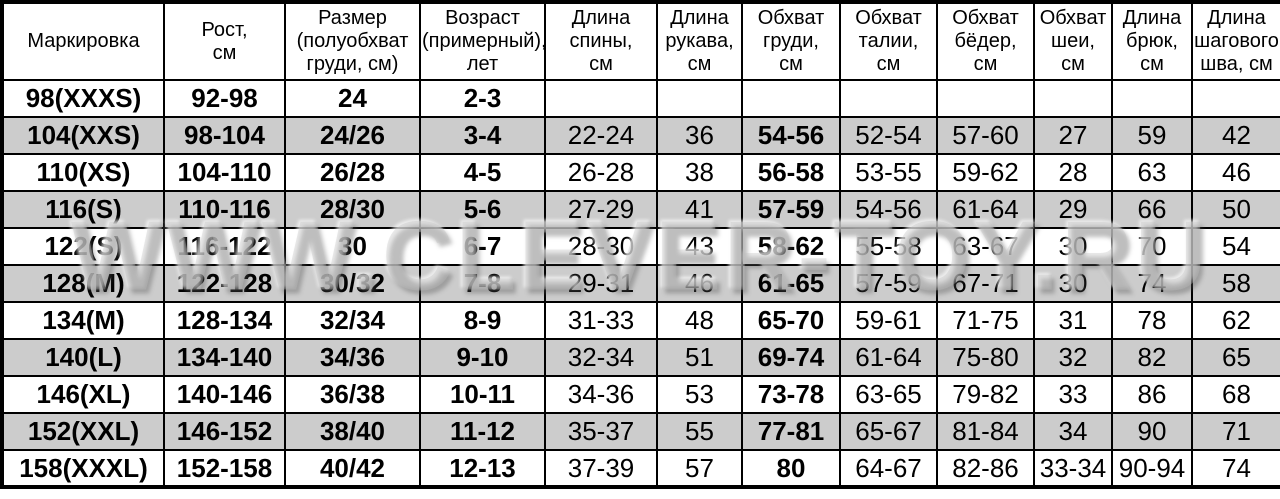 This screenshot has width=1280, height=499. Describe the element at coordinates (791, 172) in the screenshot. I see `cell: 56-58` at that location.